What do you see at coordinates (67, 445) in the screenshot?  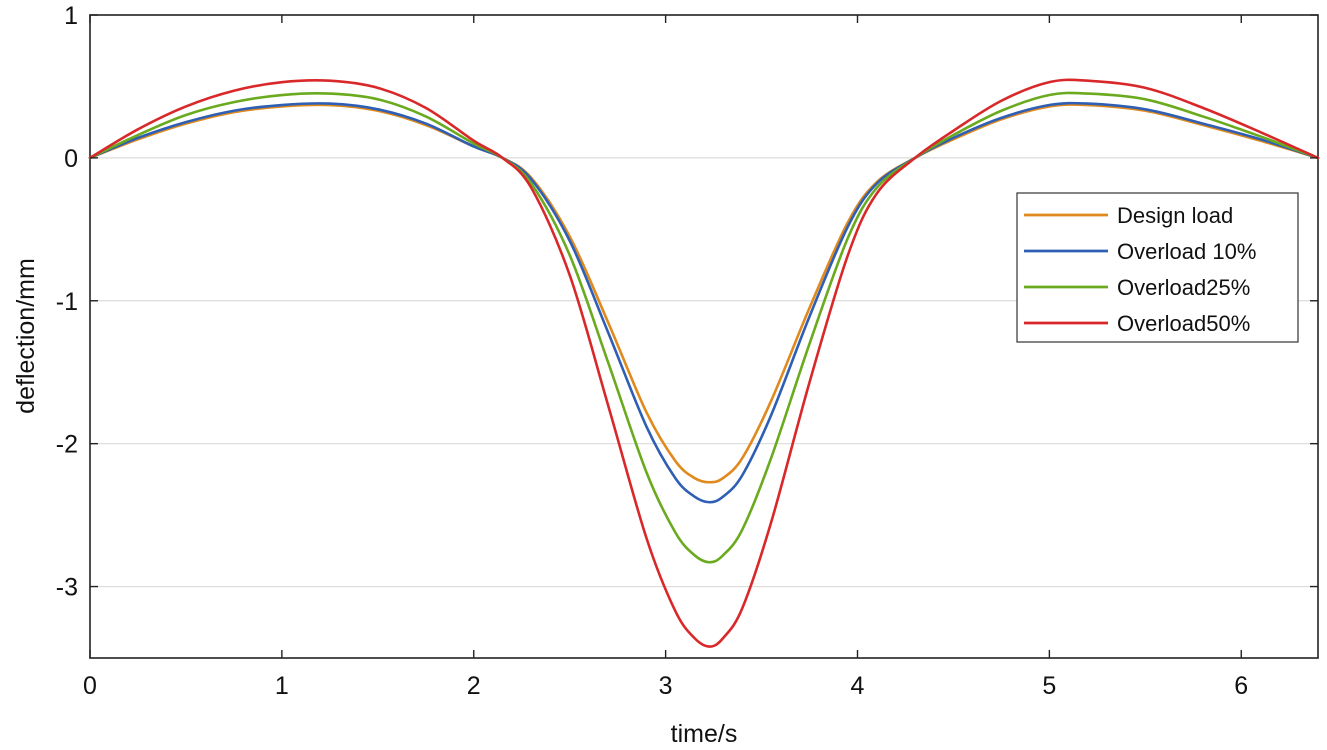 I see `y-tick-label: -2` at bounding box center [67, 445].